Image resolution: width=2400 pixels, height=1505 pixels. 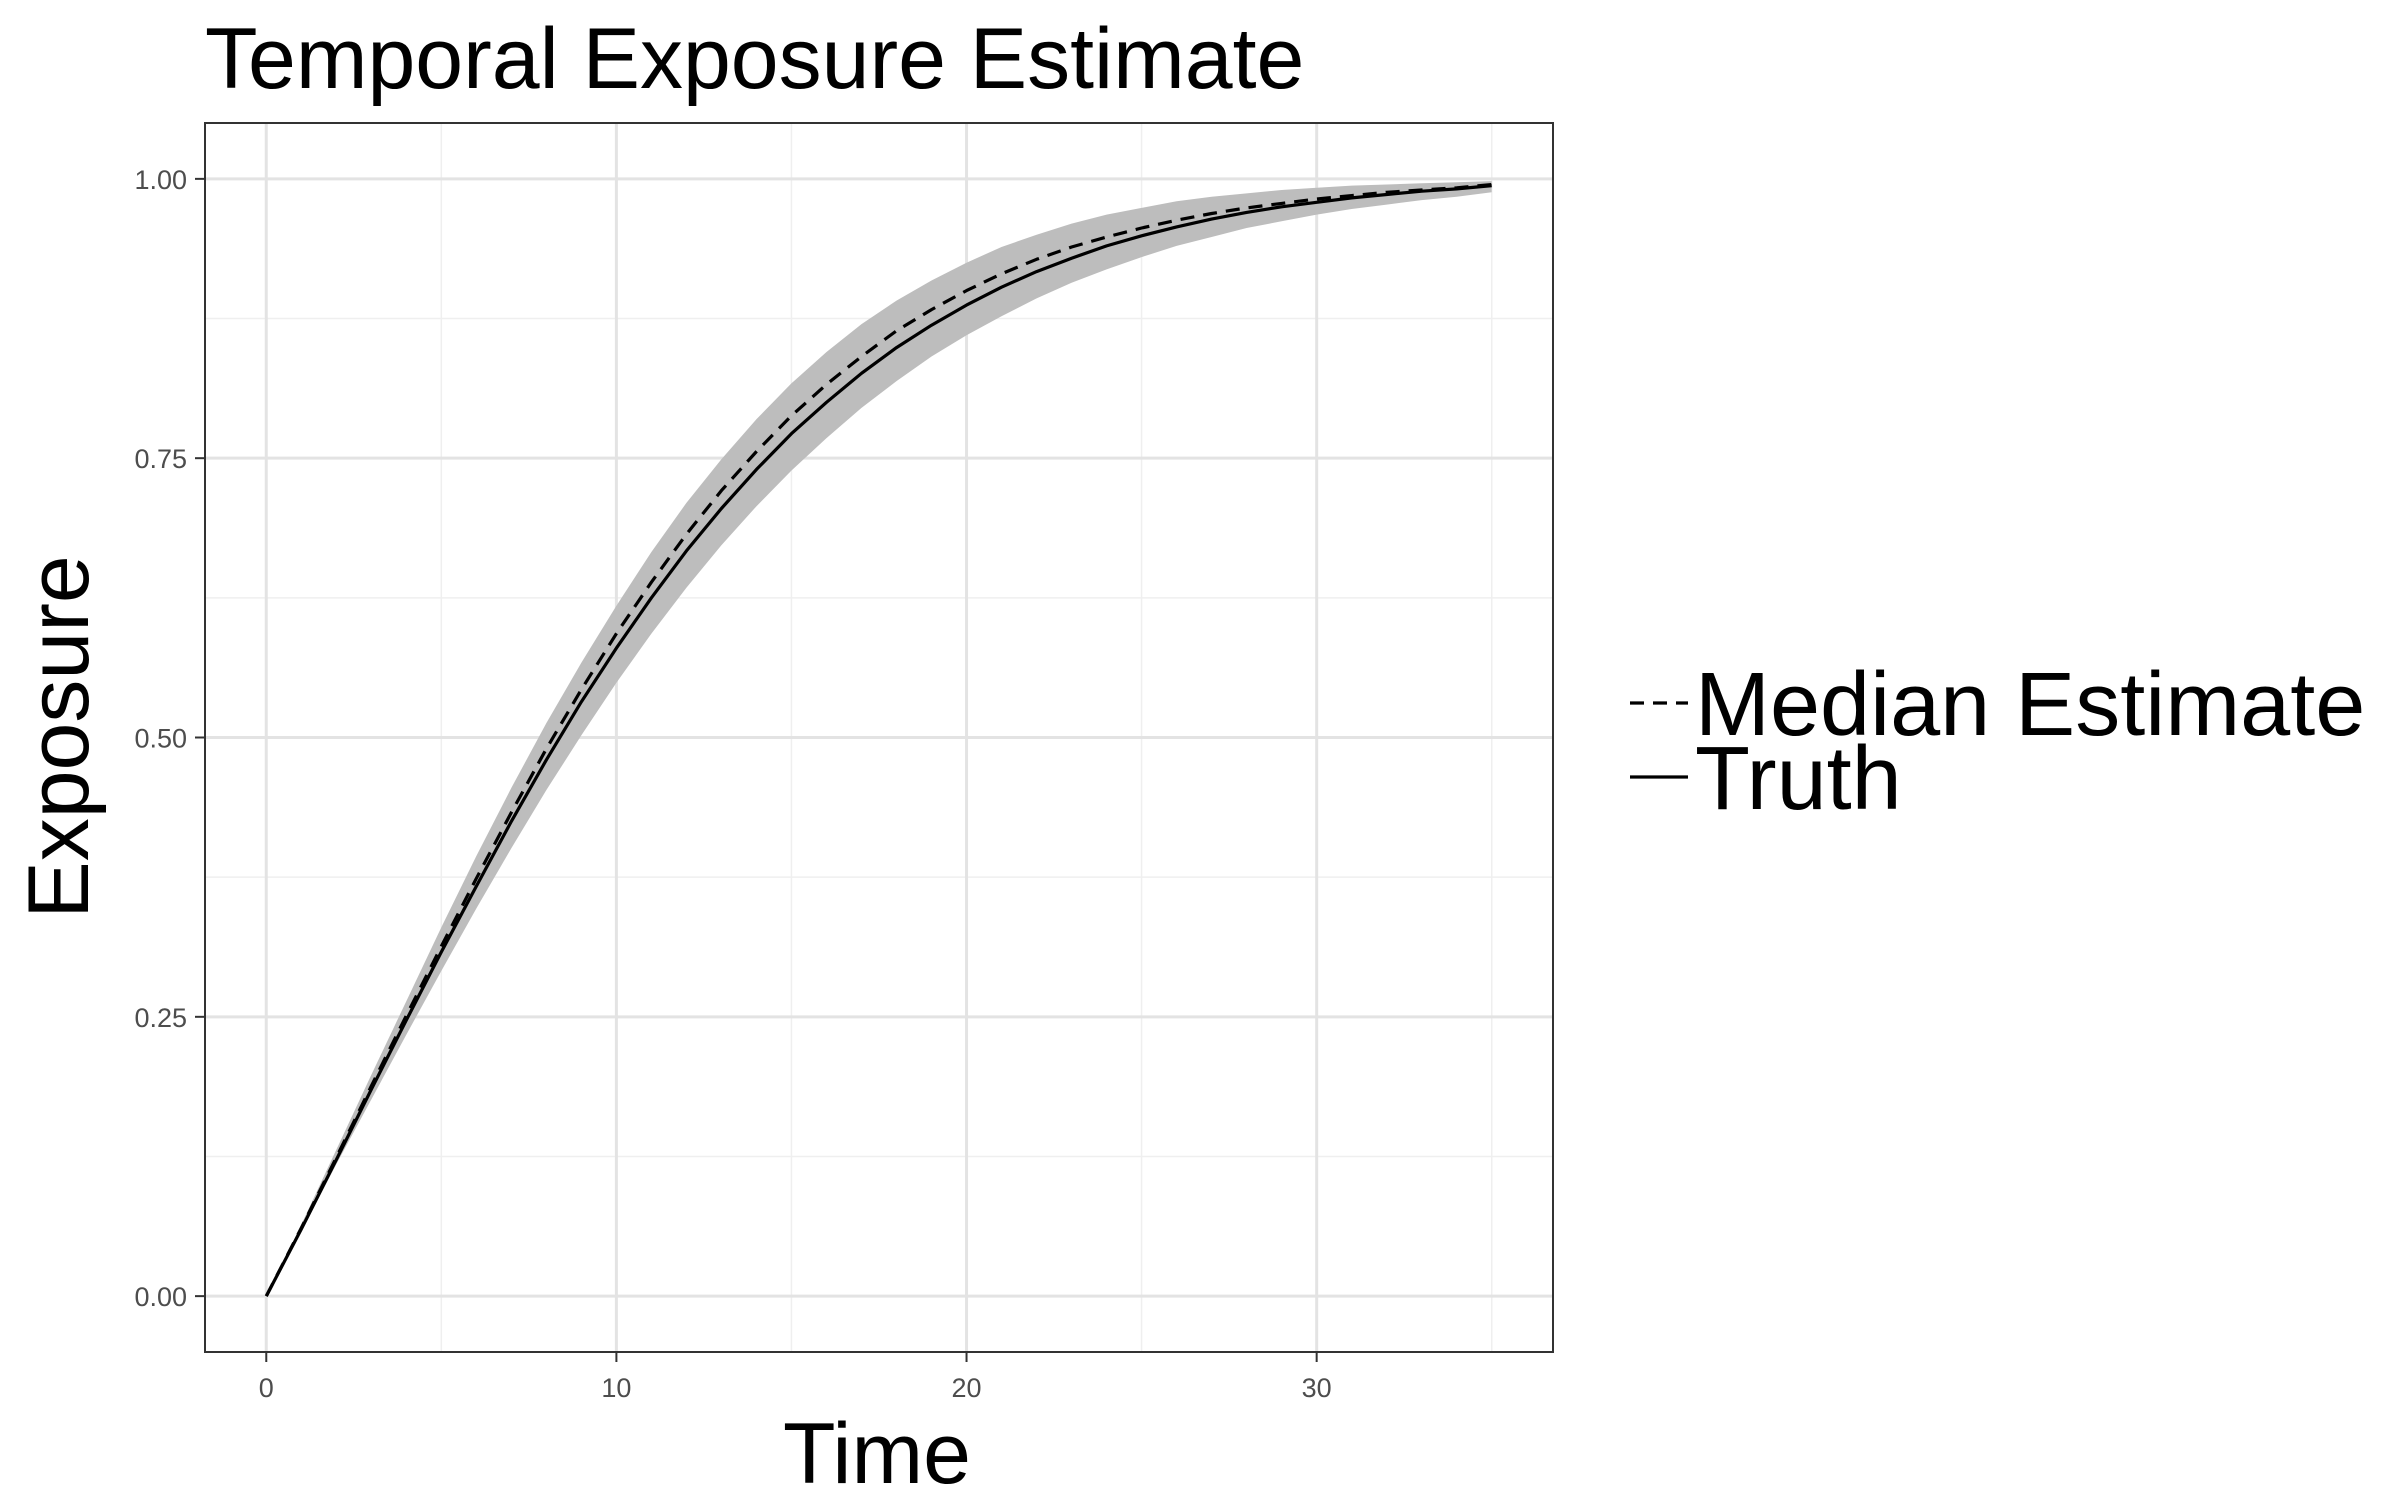 I want to click on x-tick-labels: 0 10 20 30, so click(x=795, y=1388).